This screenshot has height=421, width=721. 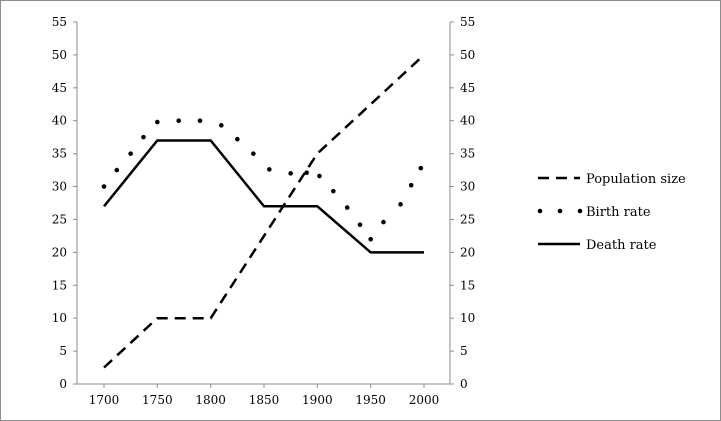 What do you see at coordinates (59, 55) in the screenshot?
I see `y-tick-label-left: 50` at bounding box center [59, 55].